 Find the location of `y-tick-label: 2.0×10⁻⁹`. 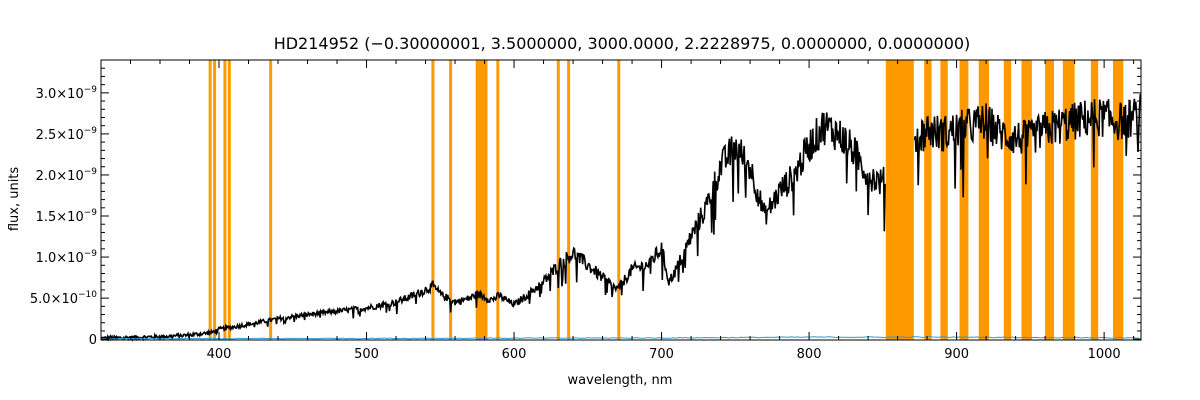

y-tick-label: 2.0×10⁻⁹ is located at coordinates (67, 175).